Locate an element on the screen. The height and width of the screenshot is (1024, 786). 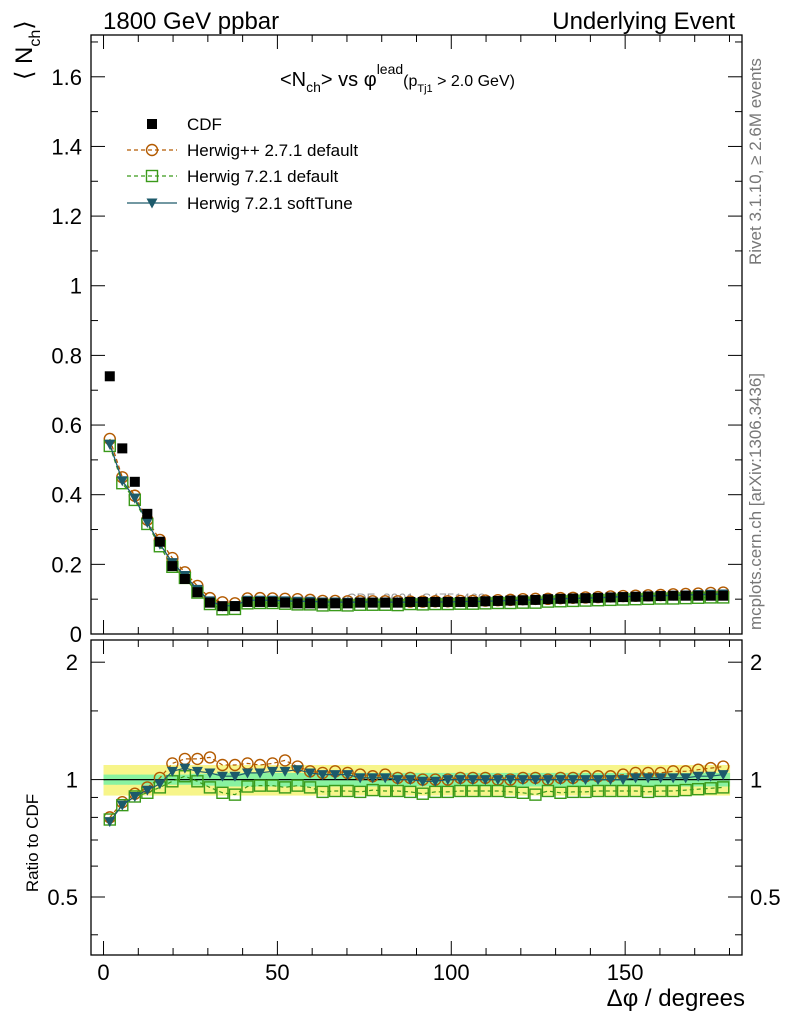
legend-label-3: Herwig 7.2.1 softTune is located at coordinates (270, 203).